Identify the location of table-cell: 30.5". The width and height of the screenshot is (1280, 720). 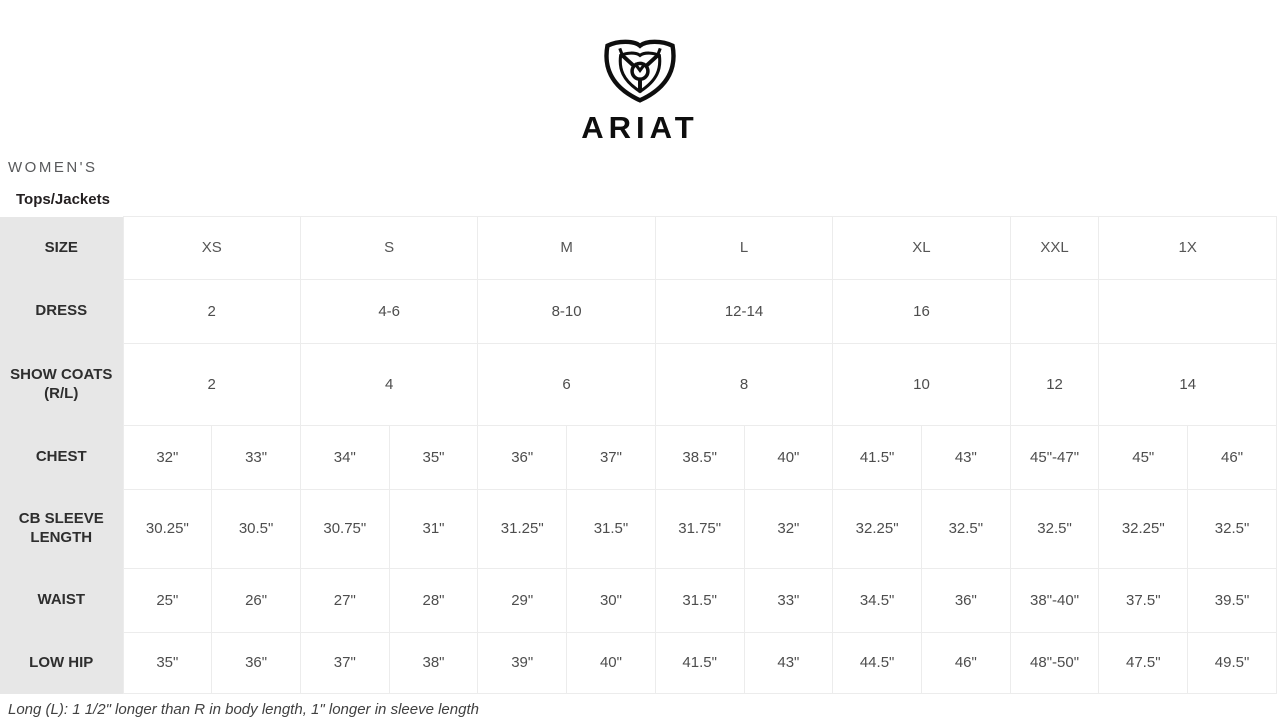
(256, 529).